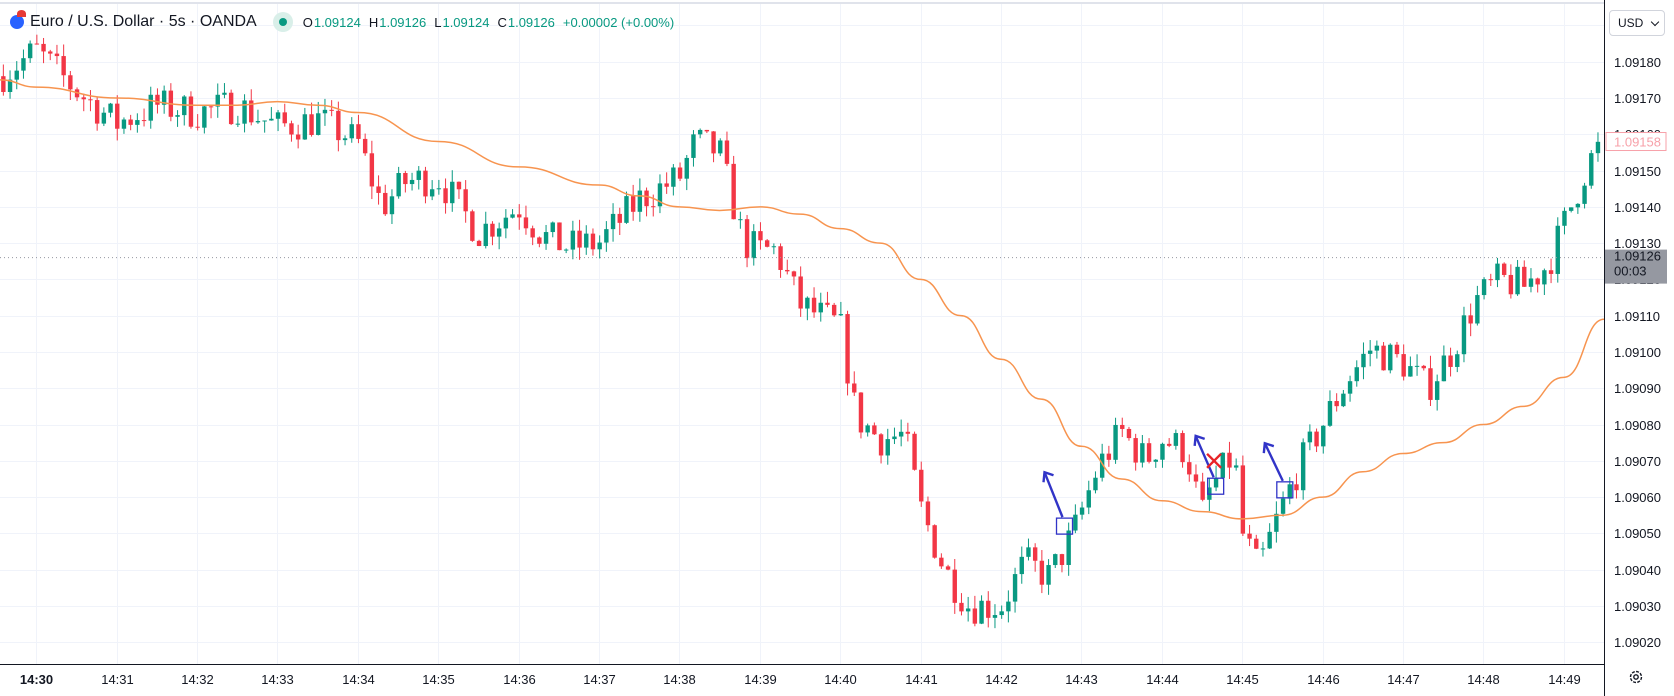 The width and height of the screenshot is (1674, 696). What do you see at coordinates (921, 679) in the screenshot?
I see `time-tick-label: 14:41` at bounding box center [921, 679].